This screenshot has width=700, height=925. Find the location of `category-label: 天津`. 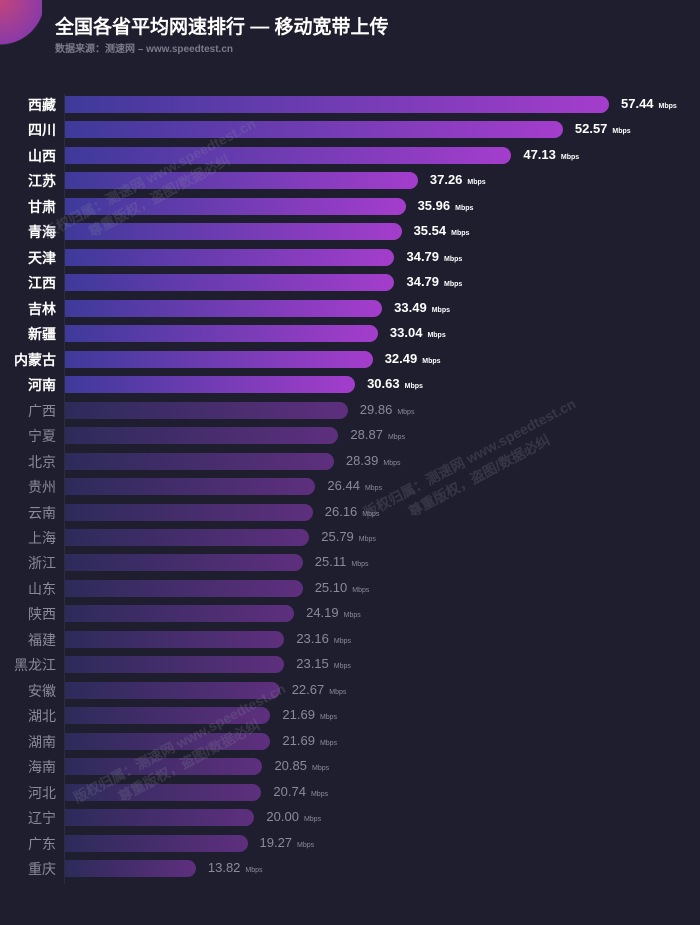

category-label: 天津 is located at coordinates (42, 257).